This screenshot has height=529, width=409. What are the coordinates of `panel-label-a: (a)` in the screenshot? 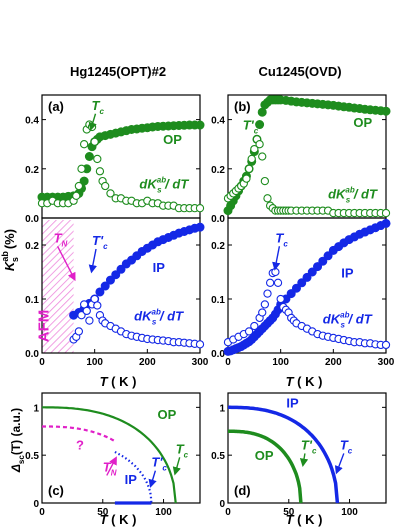 It's located at (56, 106).